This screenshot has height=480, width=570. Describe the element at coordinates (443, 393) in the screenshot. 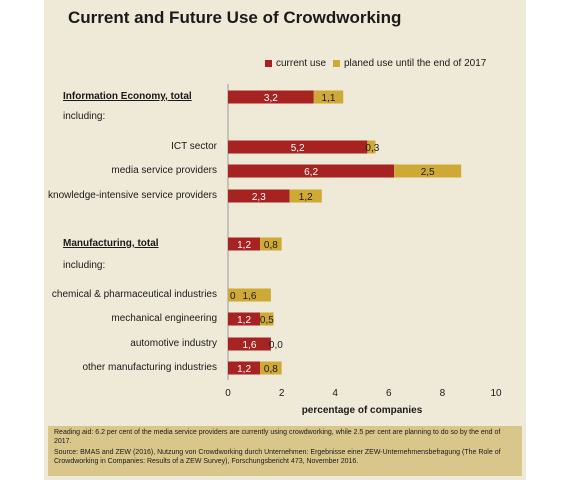

I see `x-tick-label: 8` at that location.